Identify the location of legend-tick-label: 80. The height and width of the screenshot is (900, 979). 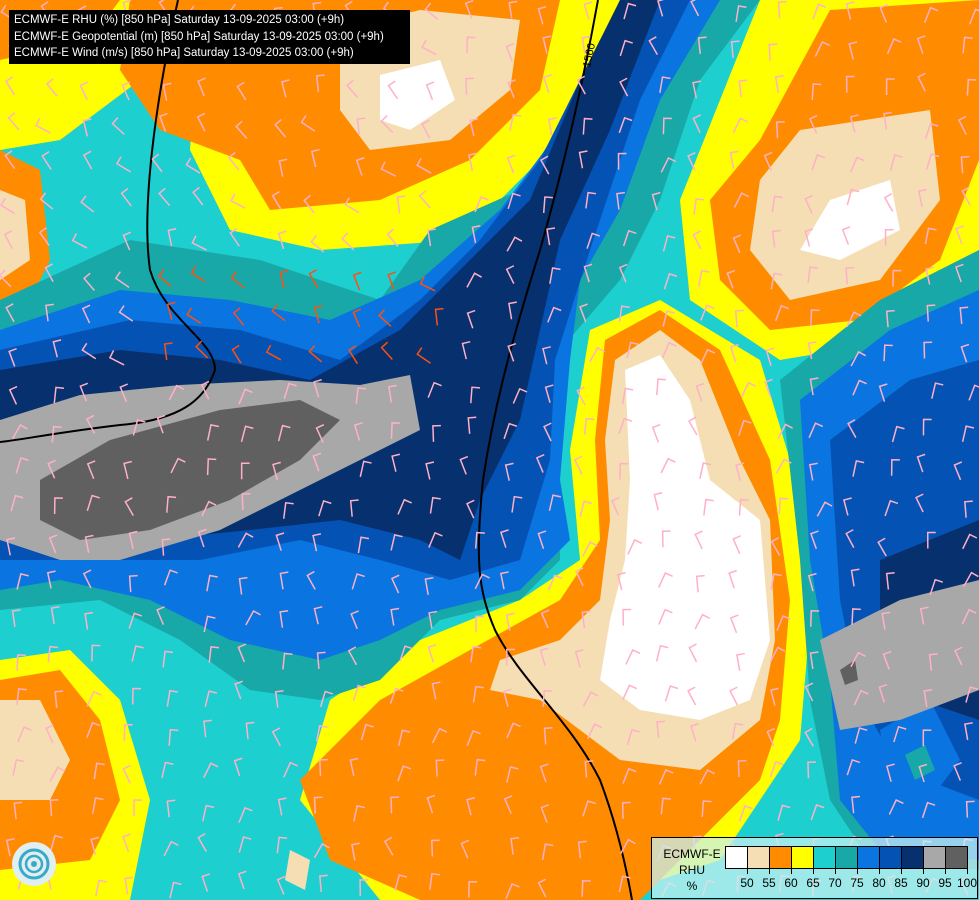
(879, 883).